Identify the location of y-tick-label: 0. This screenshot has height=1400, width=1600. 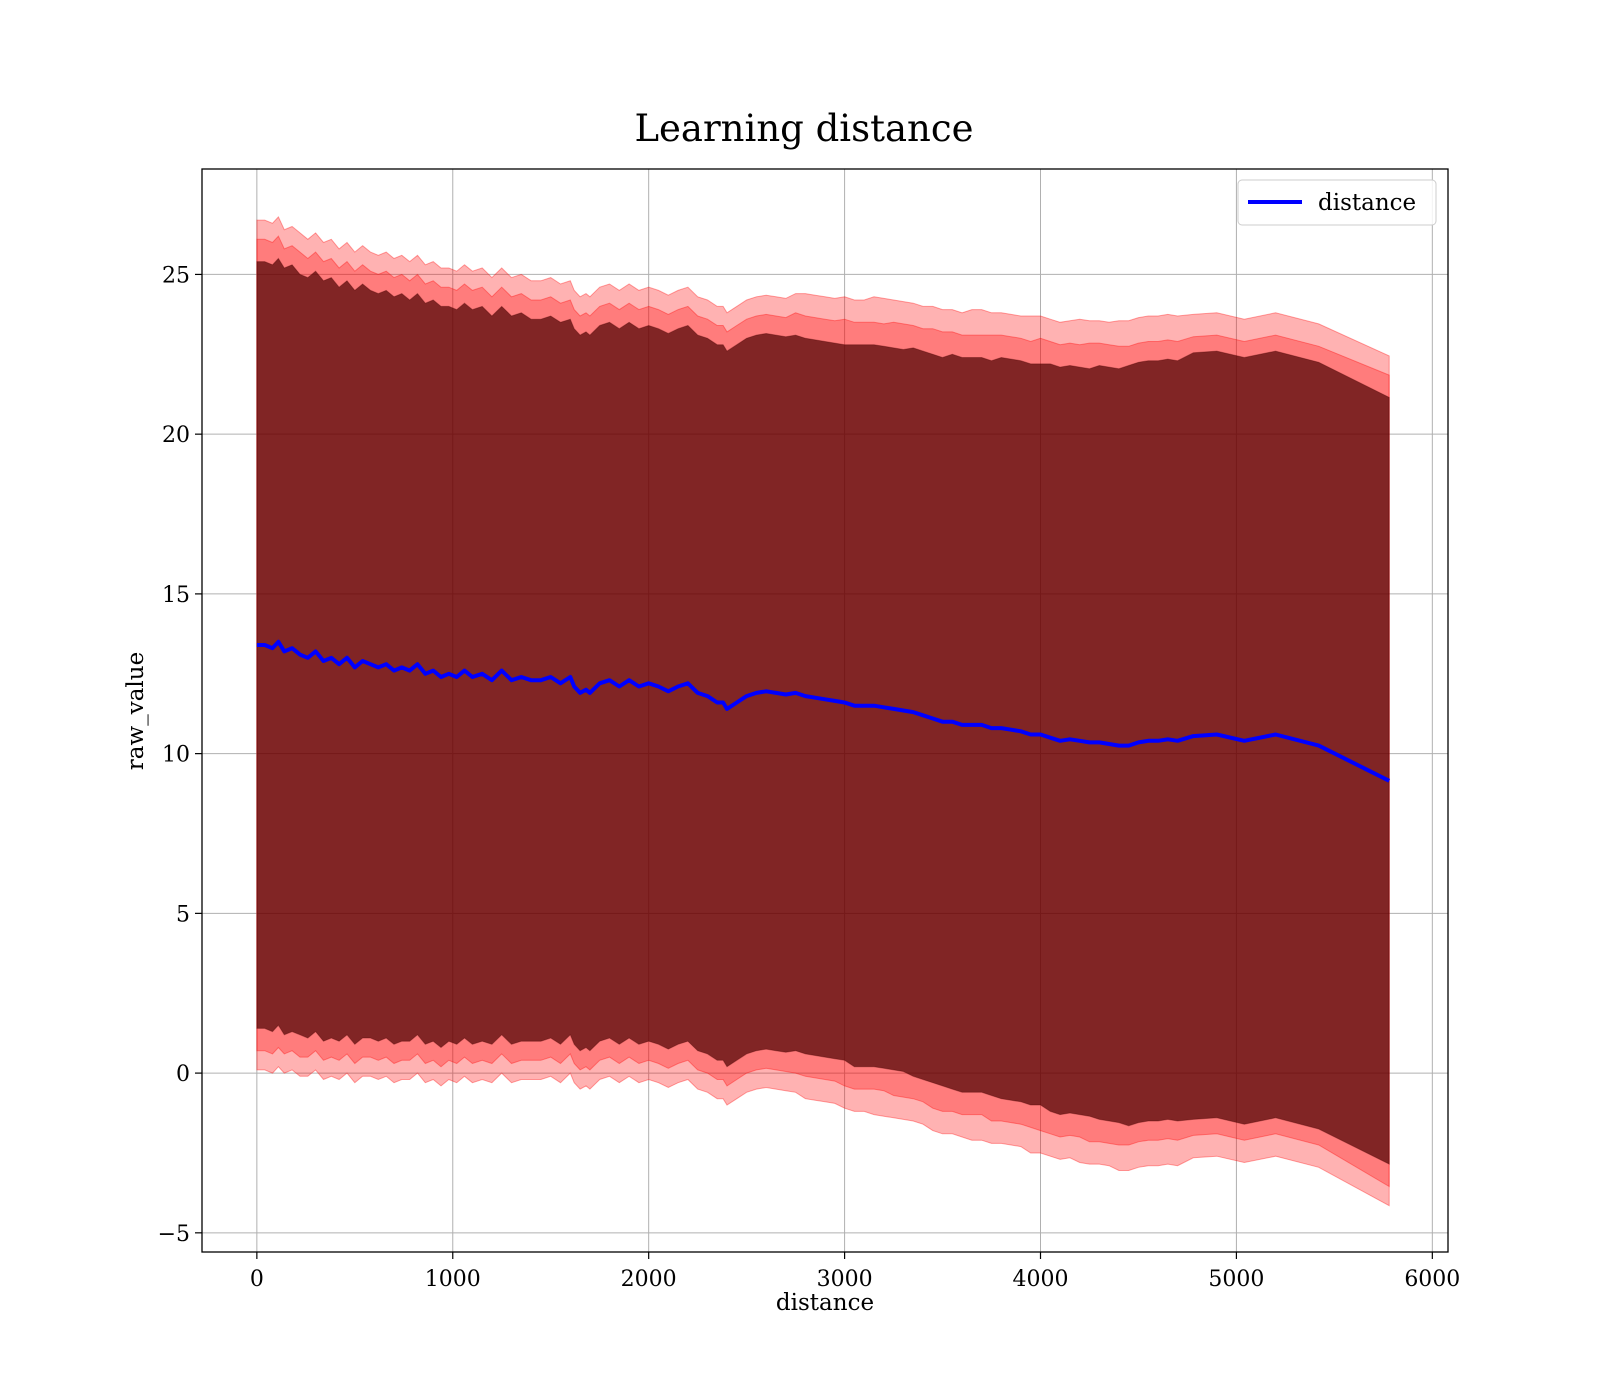
(183, 1074).